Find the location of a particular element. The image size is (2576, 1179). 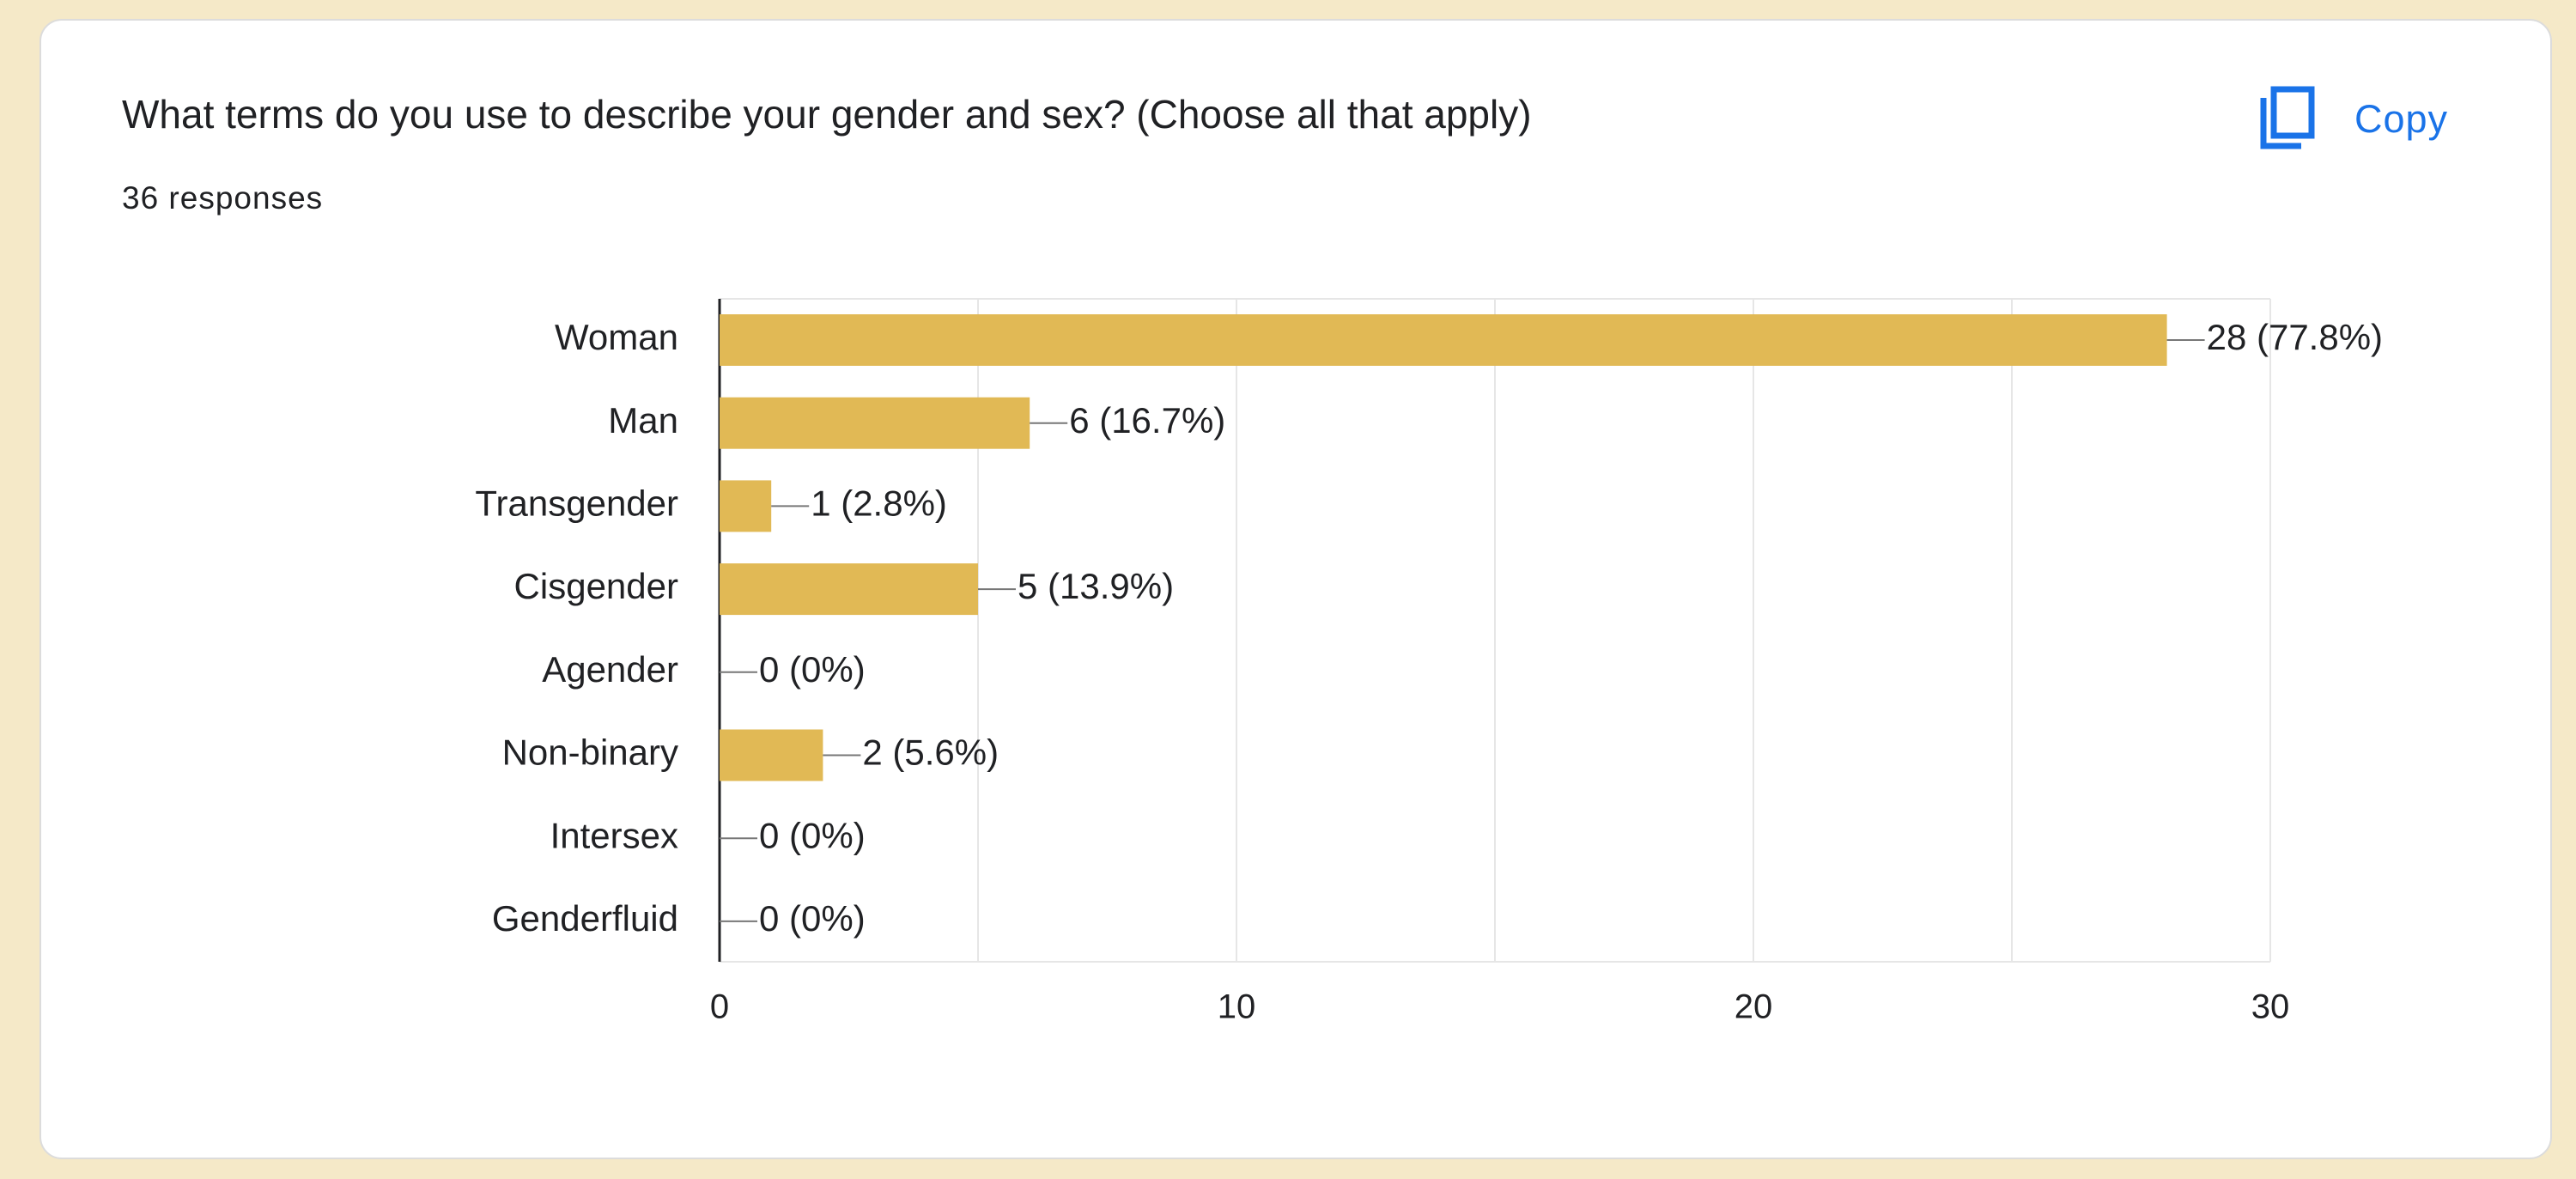

copy-label: Copy is located at coordinates (2401, 119).